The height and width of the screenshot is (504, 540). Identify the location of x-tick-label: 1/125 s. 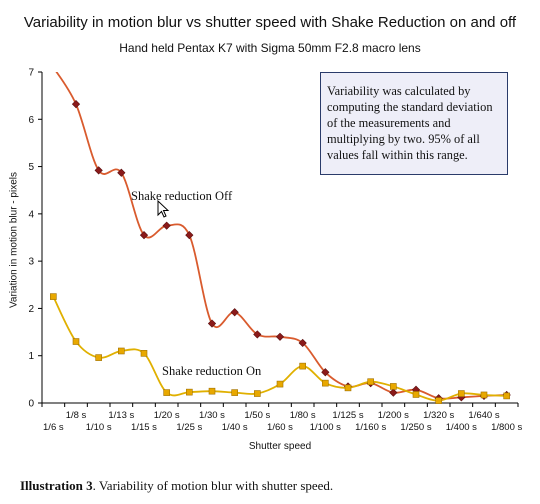
(347, 415).